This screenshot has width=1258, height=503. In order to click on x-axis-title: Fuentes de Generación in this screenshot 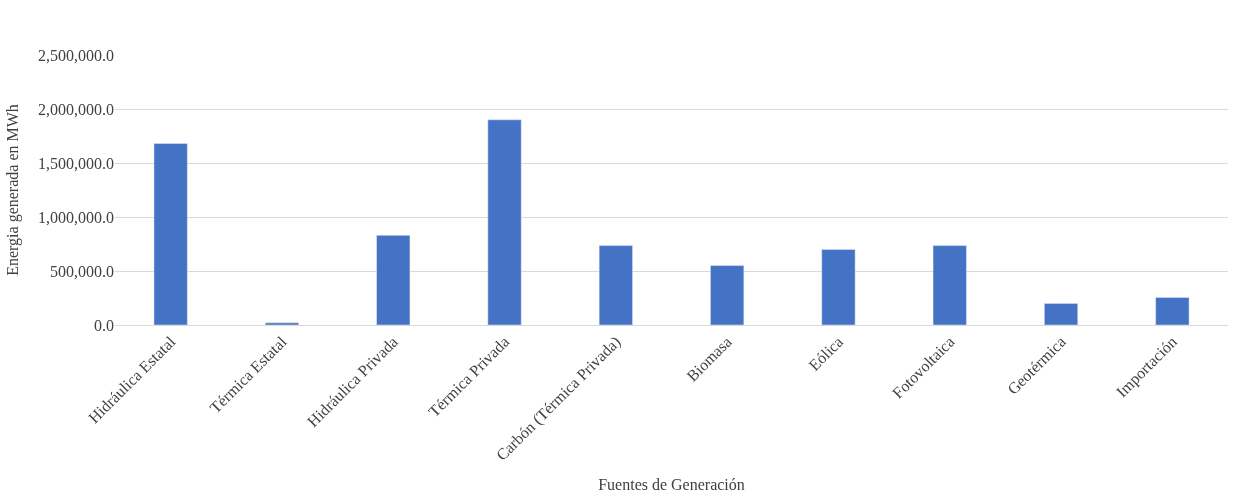, I will do `click(671, 485)`.